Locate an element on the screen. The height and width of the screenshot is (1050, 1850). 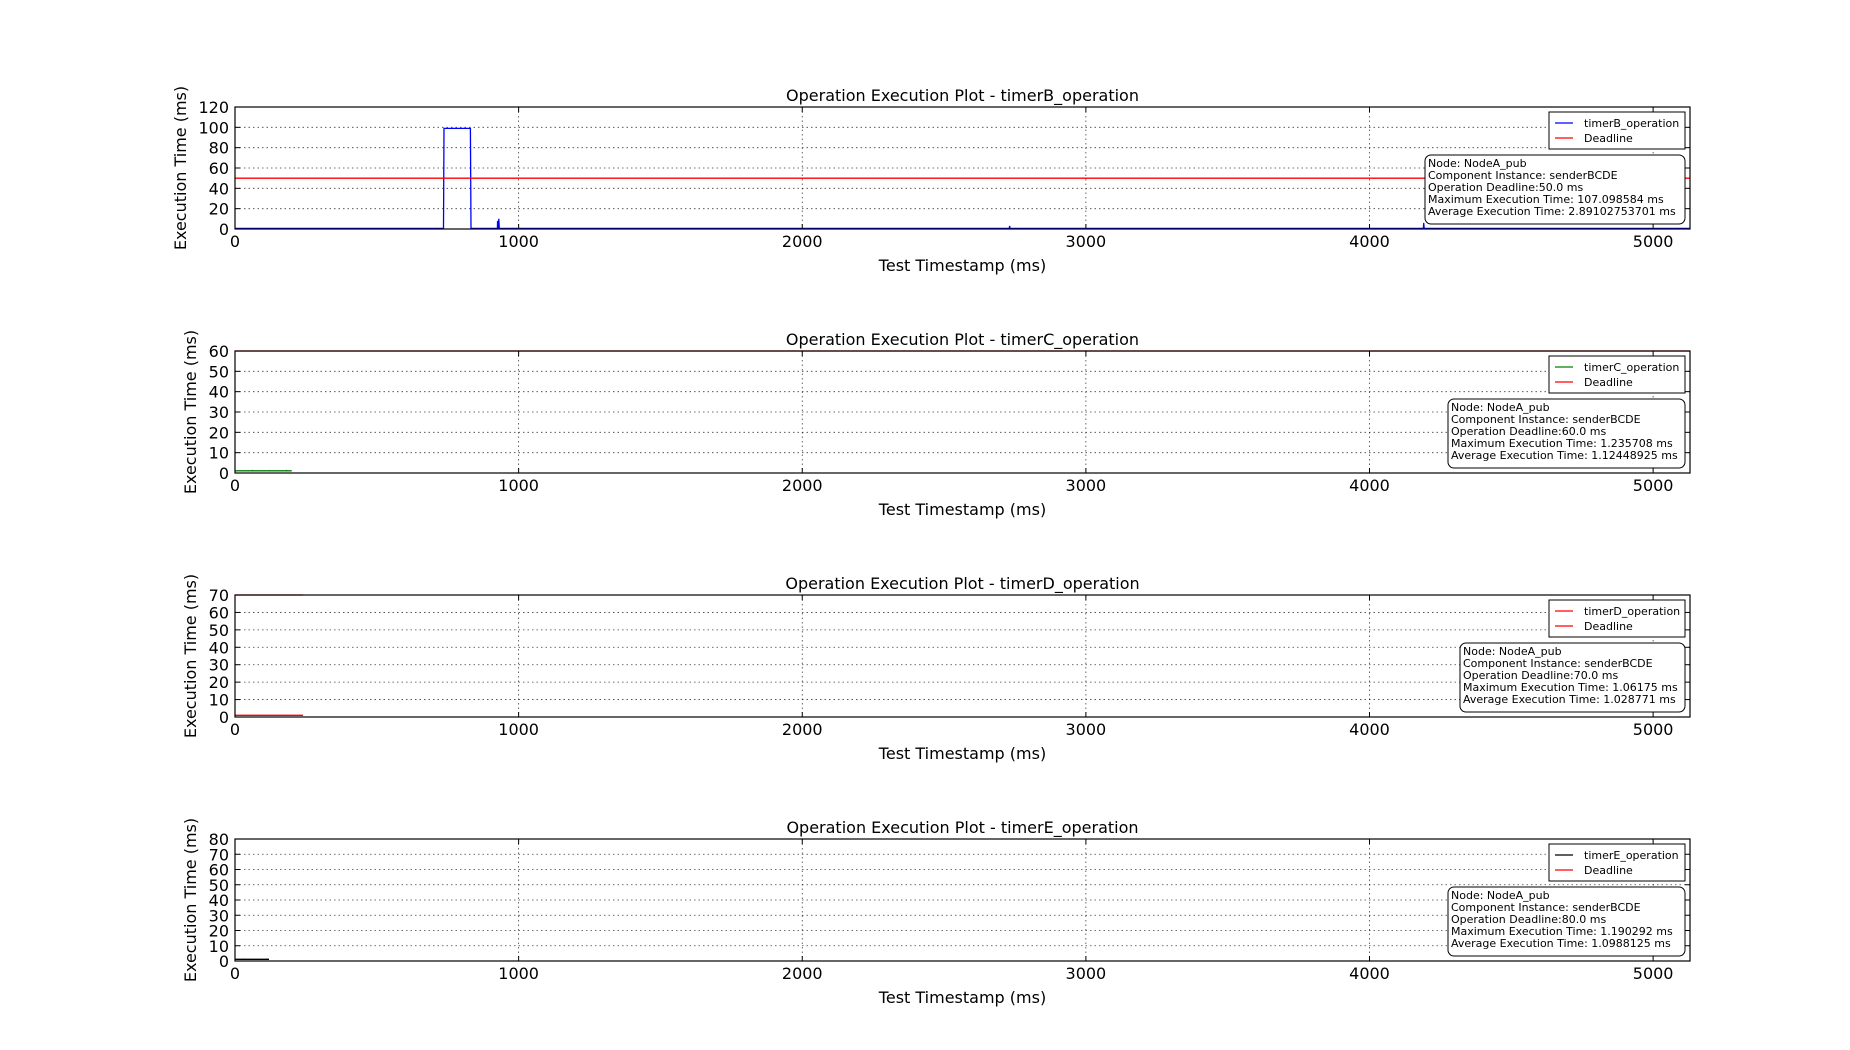
info-box-line: Average Execution Time: 1.12448925 ms is located at coordinates (1564, 455).